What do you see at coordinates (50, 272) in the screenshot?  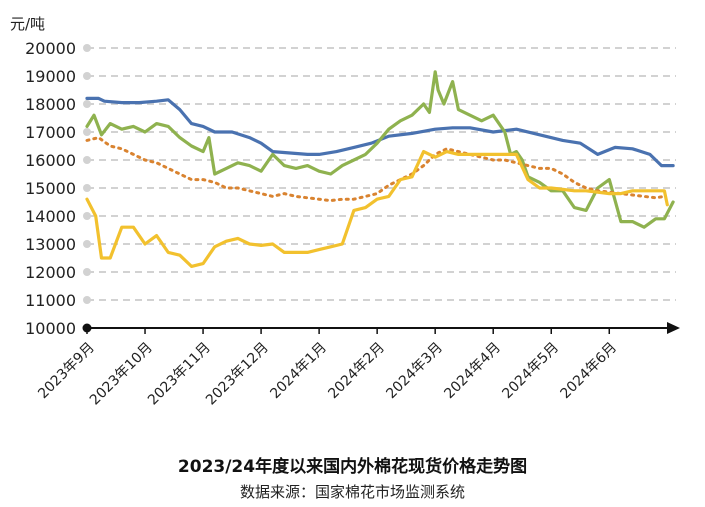 I see `y-tick-label: 12000` at bounding box center [50, 272].